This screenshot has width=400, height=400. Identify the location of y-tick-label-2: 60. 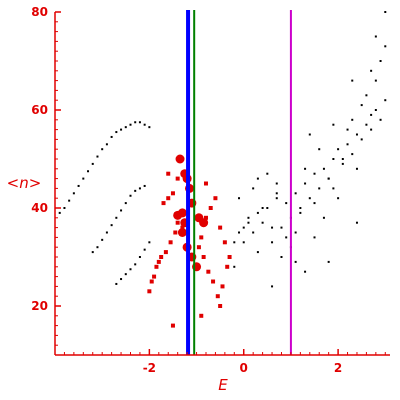
(39, 110).